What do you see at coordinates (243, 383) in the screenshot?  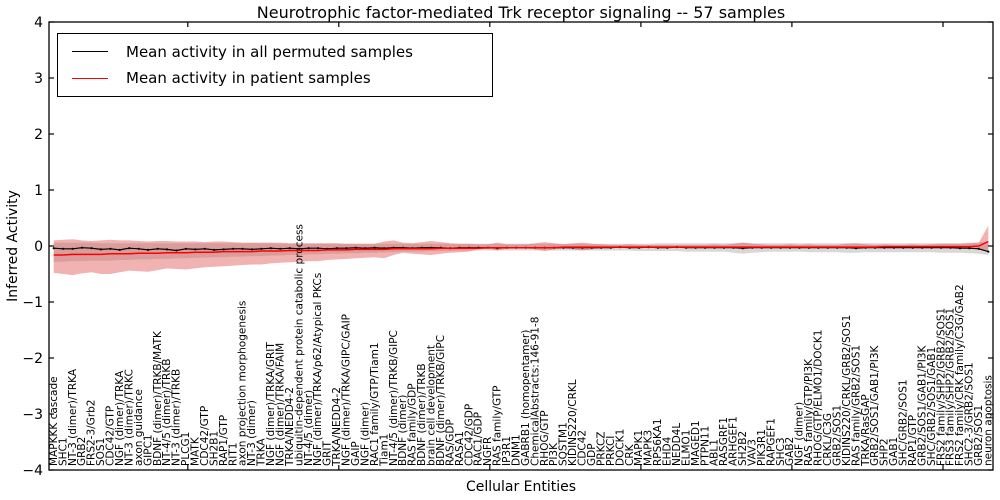 I see `x-tick-label: axon projection morphogenesis` at bounding box center [243, 383].